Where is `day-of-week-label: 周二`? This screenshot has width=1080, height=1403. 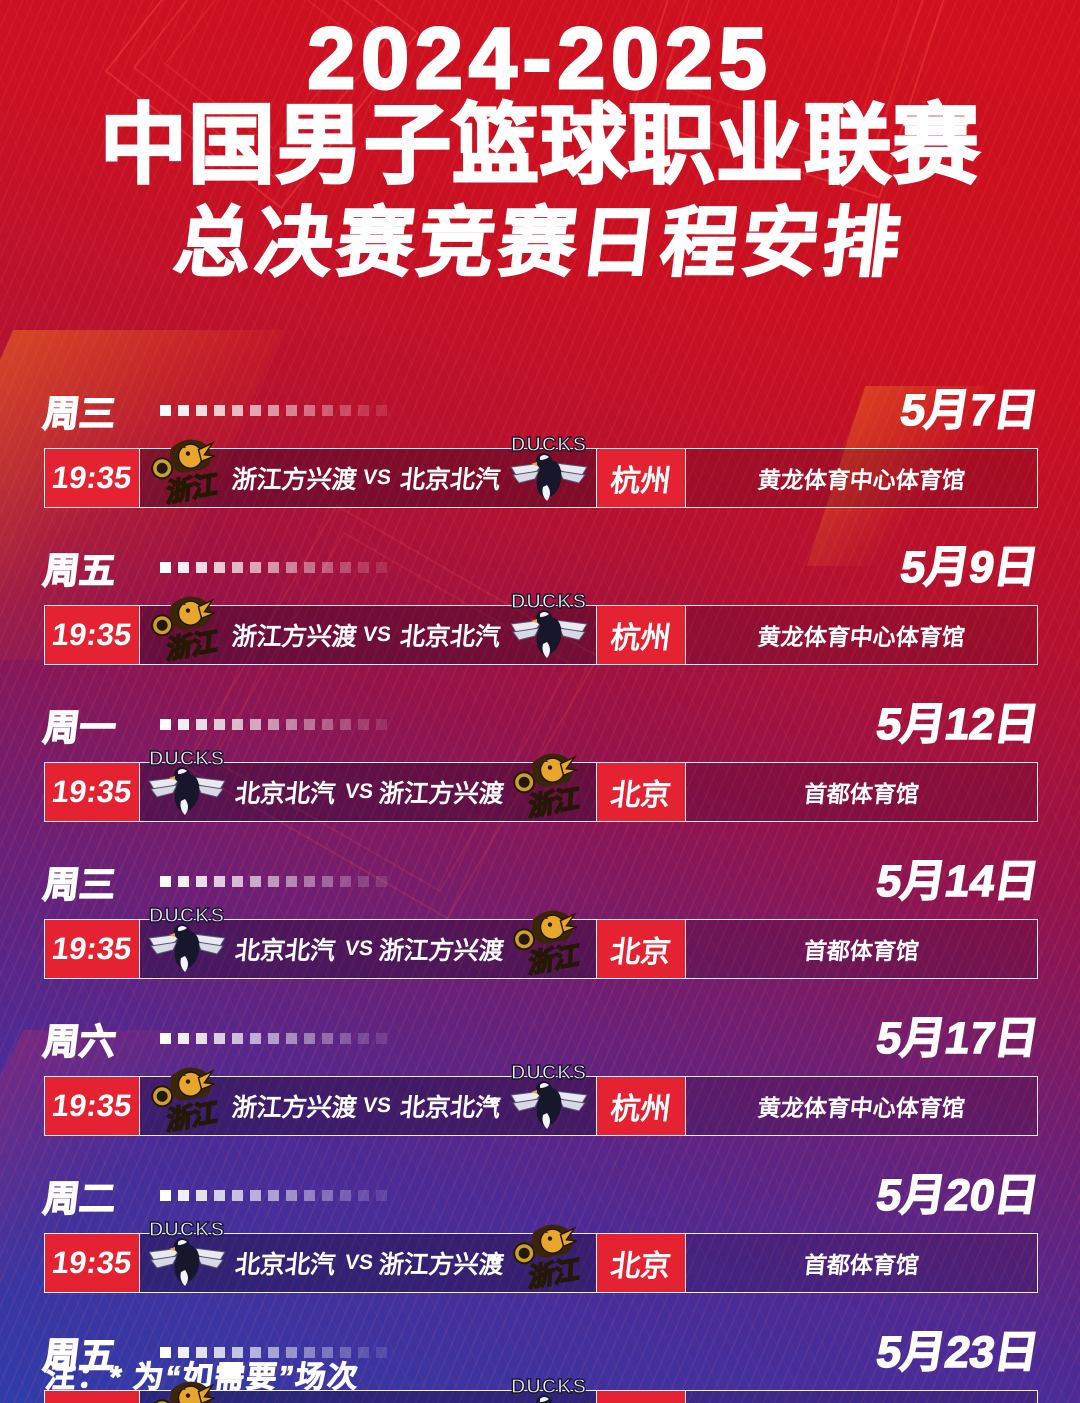
day-of-week-label: 周二 is located at coordinates (79, 1198).